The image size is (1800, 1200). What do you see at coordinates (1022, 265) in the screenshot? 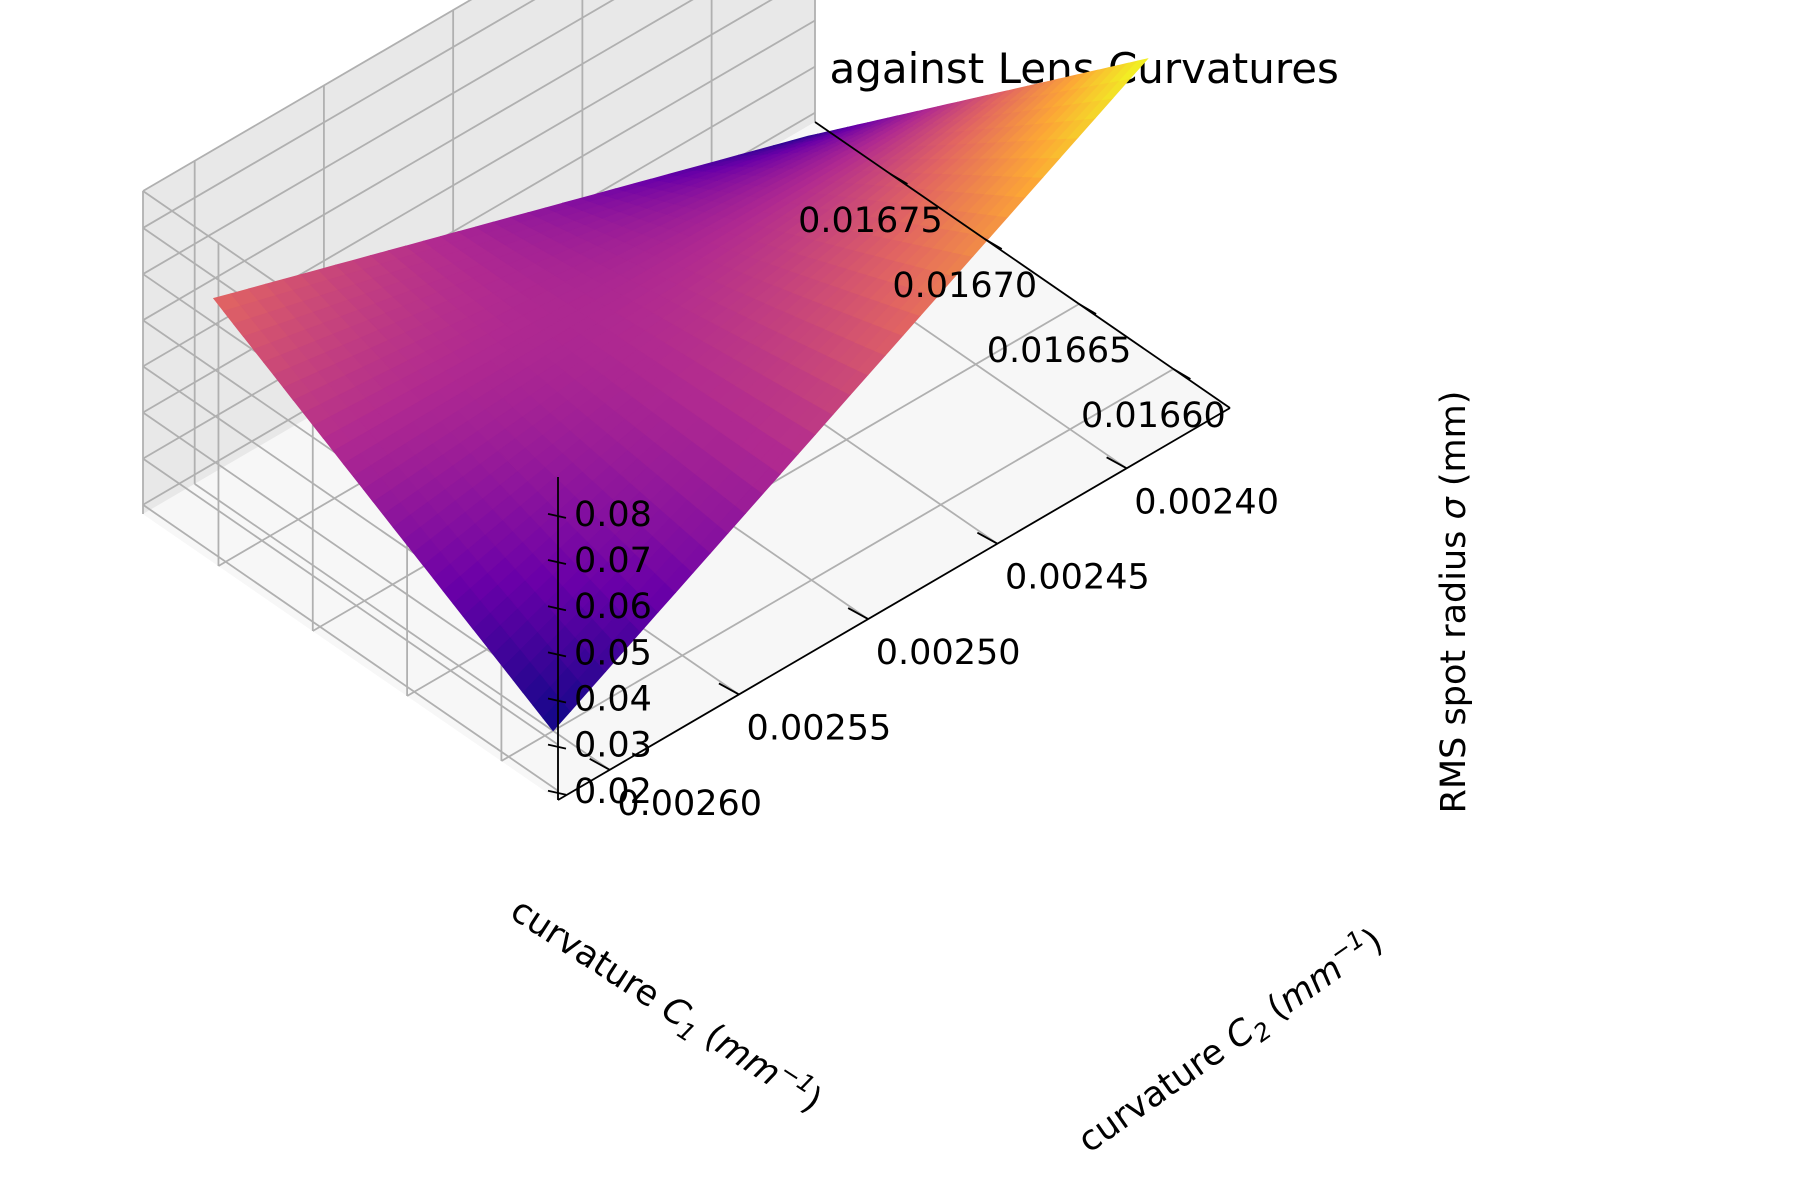
I see `x-axis-line` at bounding box center [1022, 265].